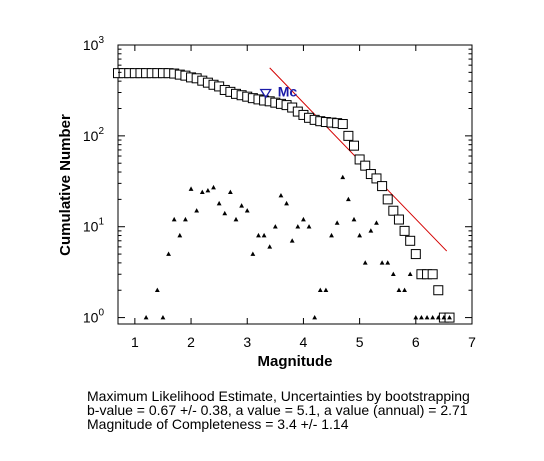 This screenshot has width=544, height=461. Describe the element at coordinates (304, 342) in the screenshot. I see `x-tick-label: 4` at that location.